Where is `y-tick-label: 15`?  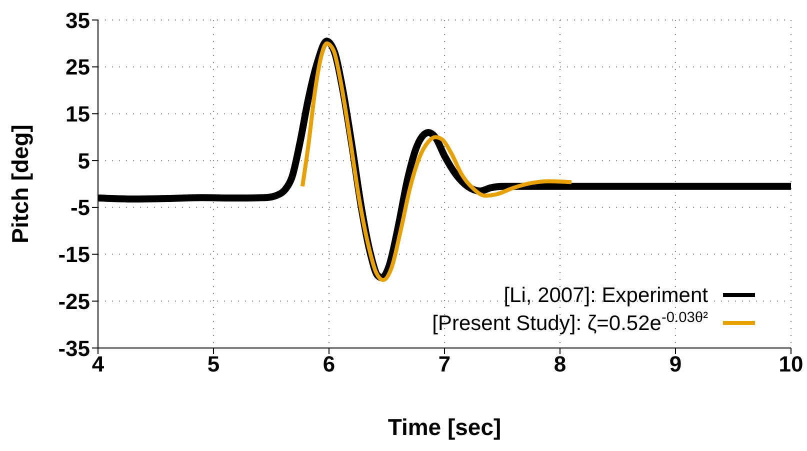 y-tick-label: 15 is located at coordinates (78, 114).